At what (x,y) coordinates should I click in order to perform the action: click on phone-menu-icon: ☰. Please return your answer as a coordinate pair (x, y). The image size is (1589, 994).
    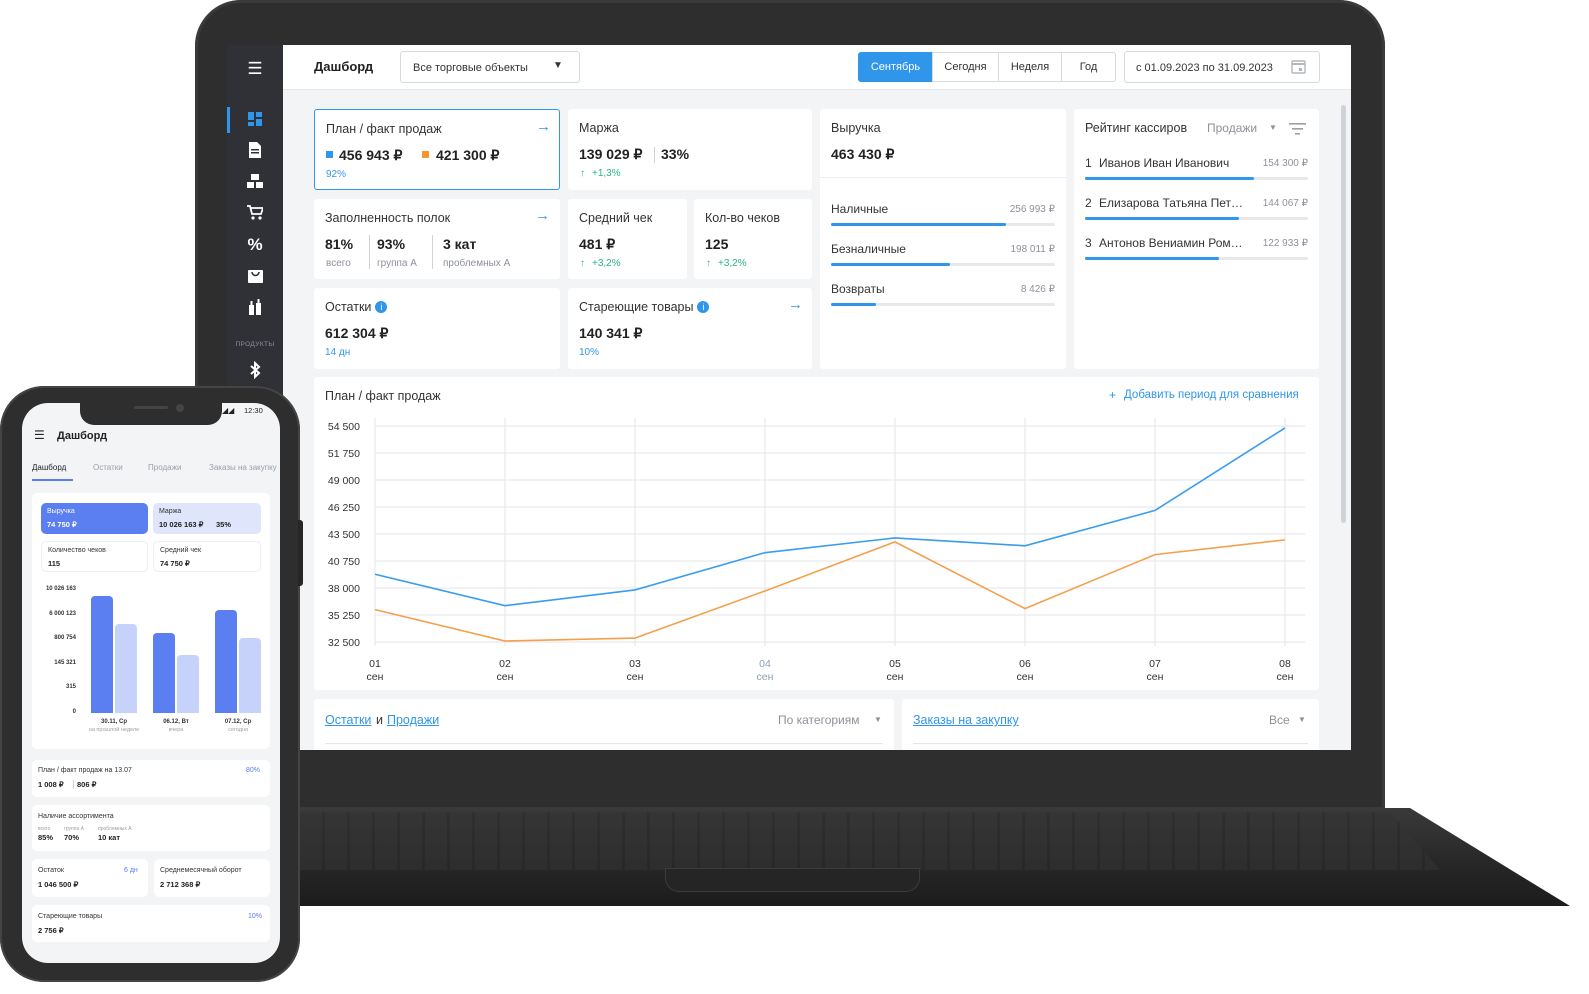
    Looking at the image, I should click on (39, 435).